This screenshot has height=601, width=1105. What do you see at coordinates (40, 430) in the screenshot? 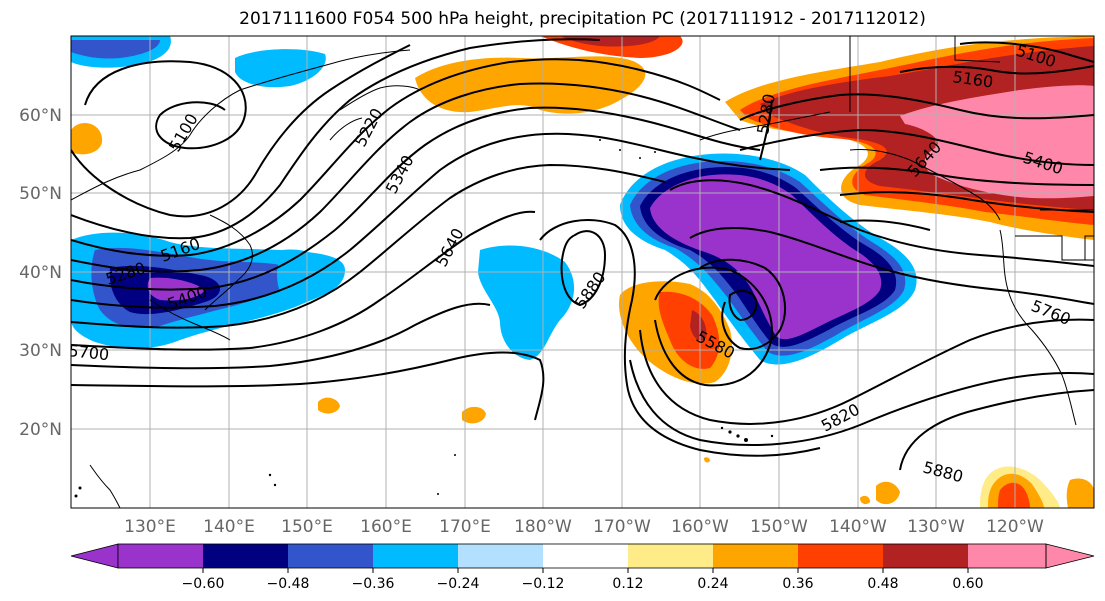
I see `lat-label-20n: 20°N` at bounding box center [40, 430].